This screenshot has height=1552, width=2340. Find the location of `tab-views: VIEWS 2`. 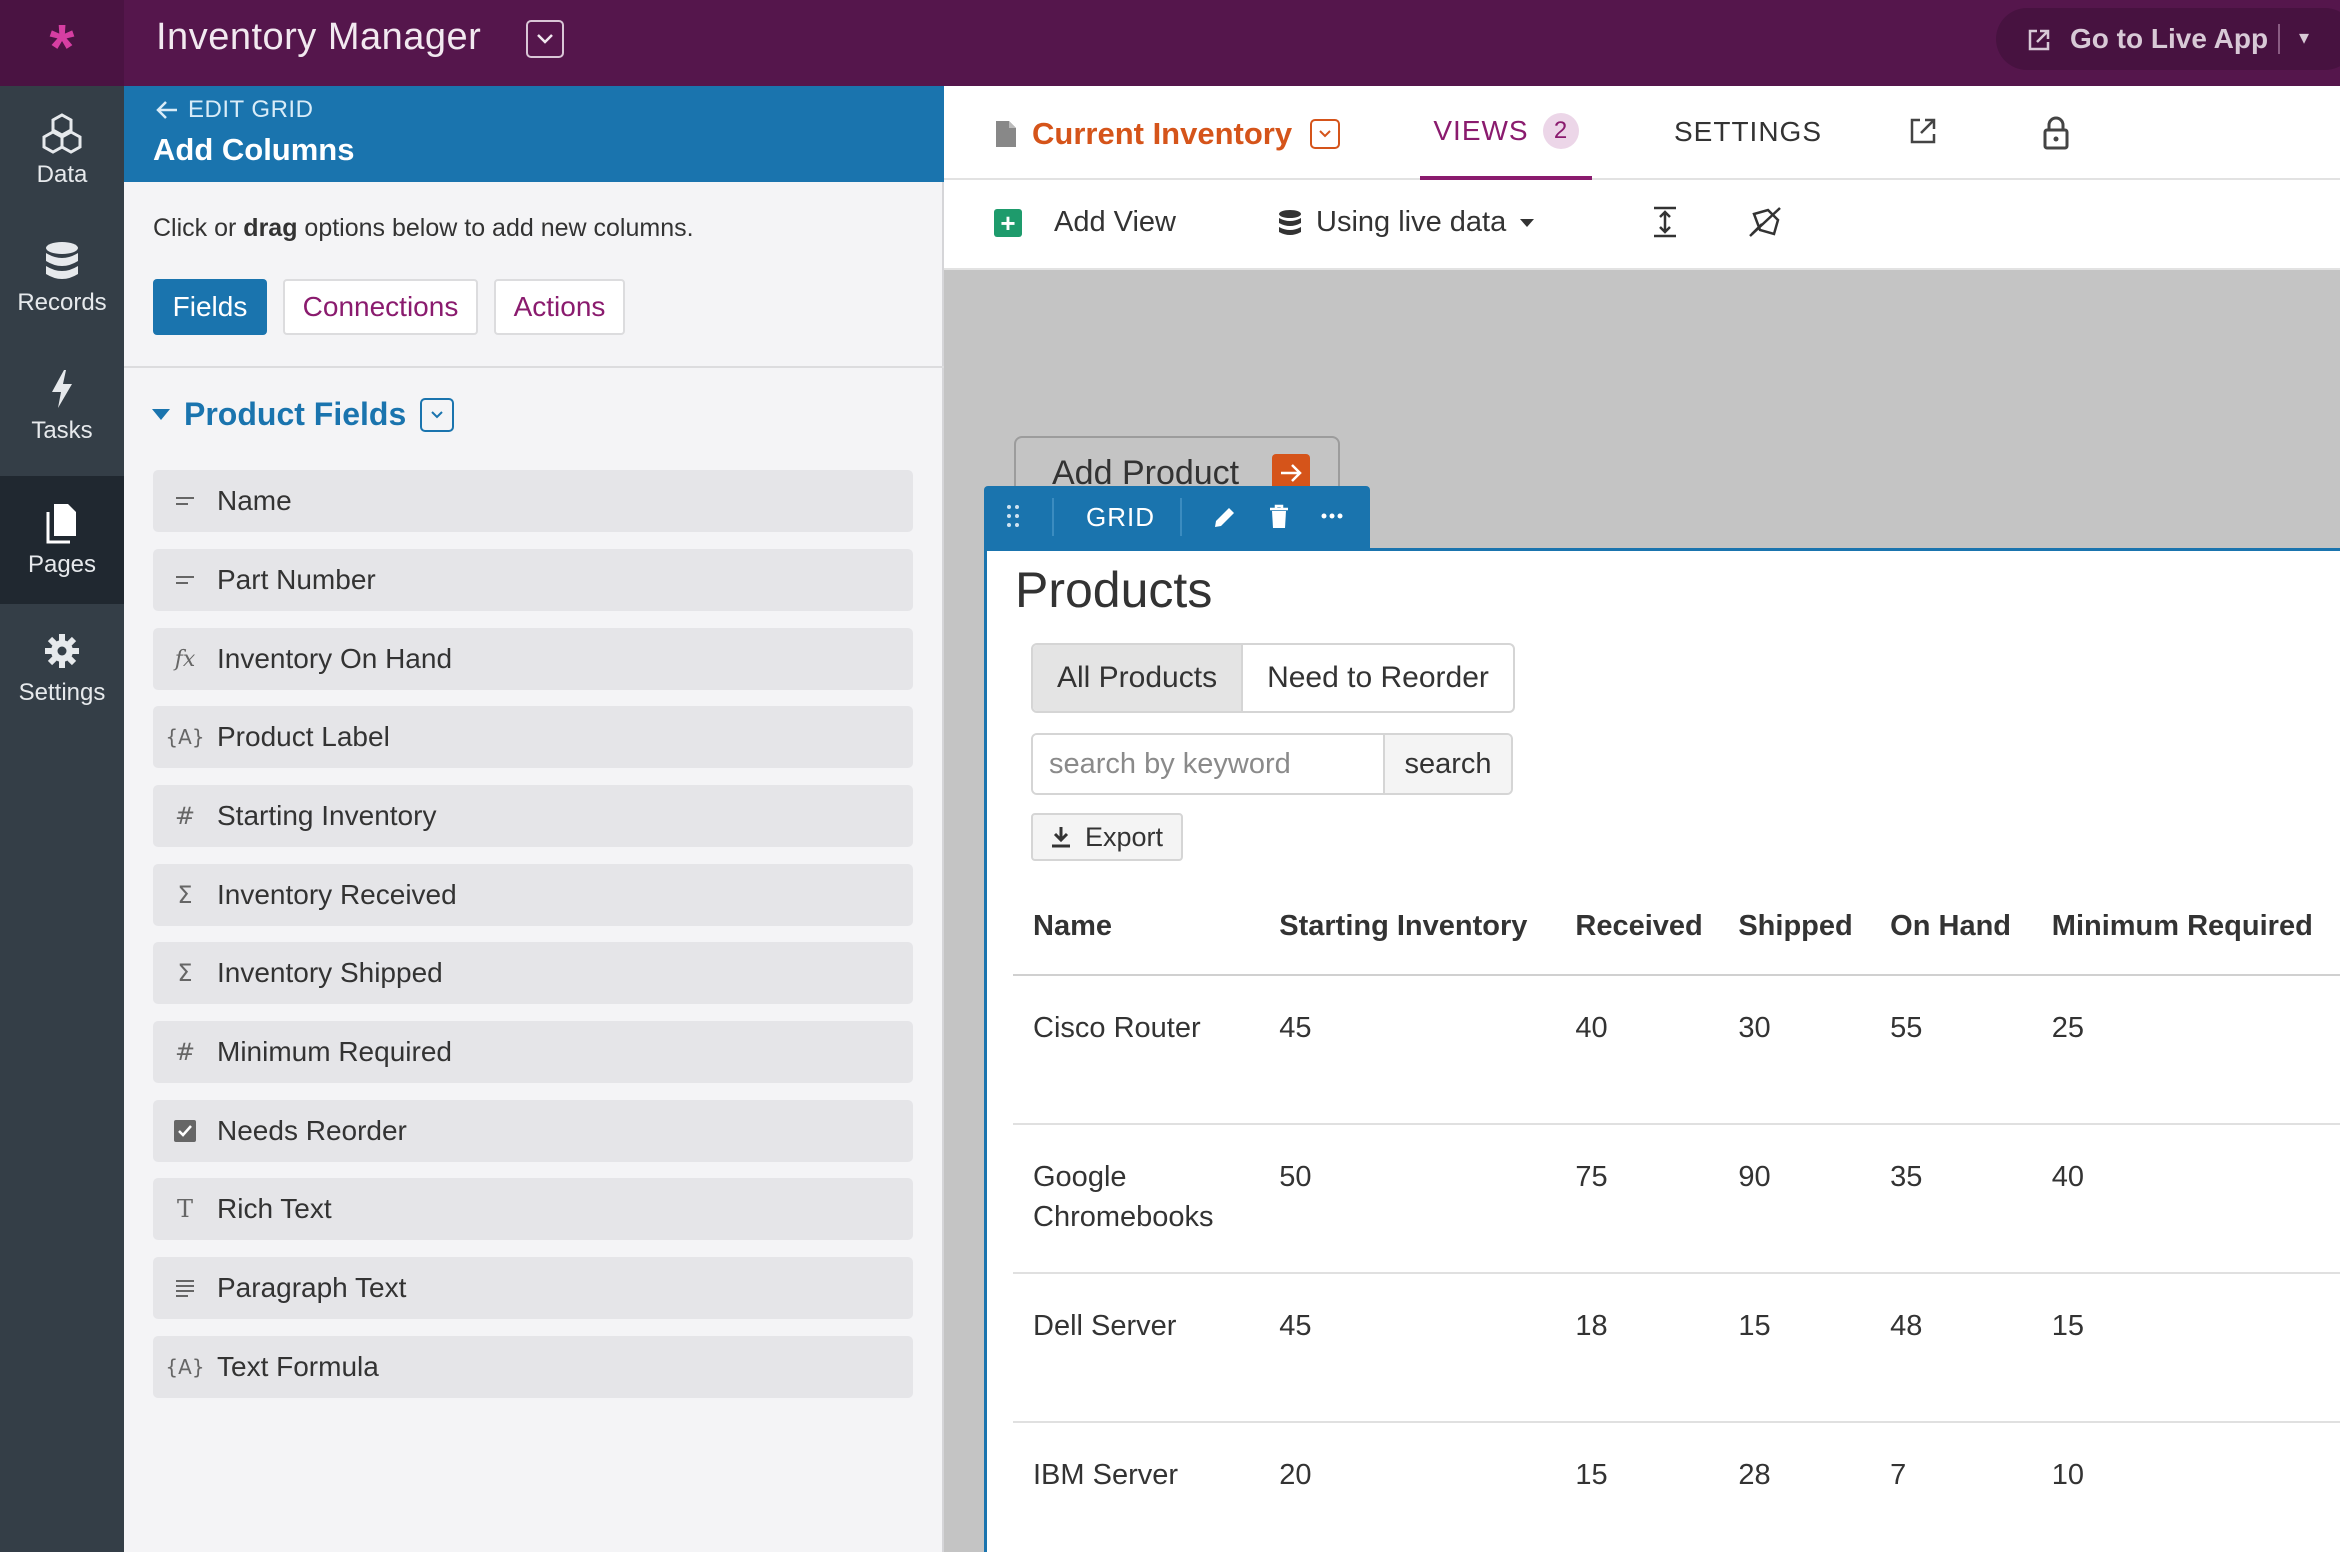

tab-views: VIEWS 2 is located at coordinates (1506, 133).